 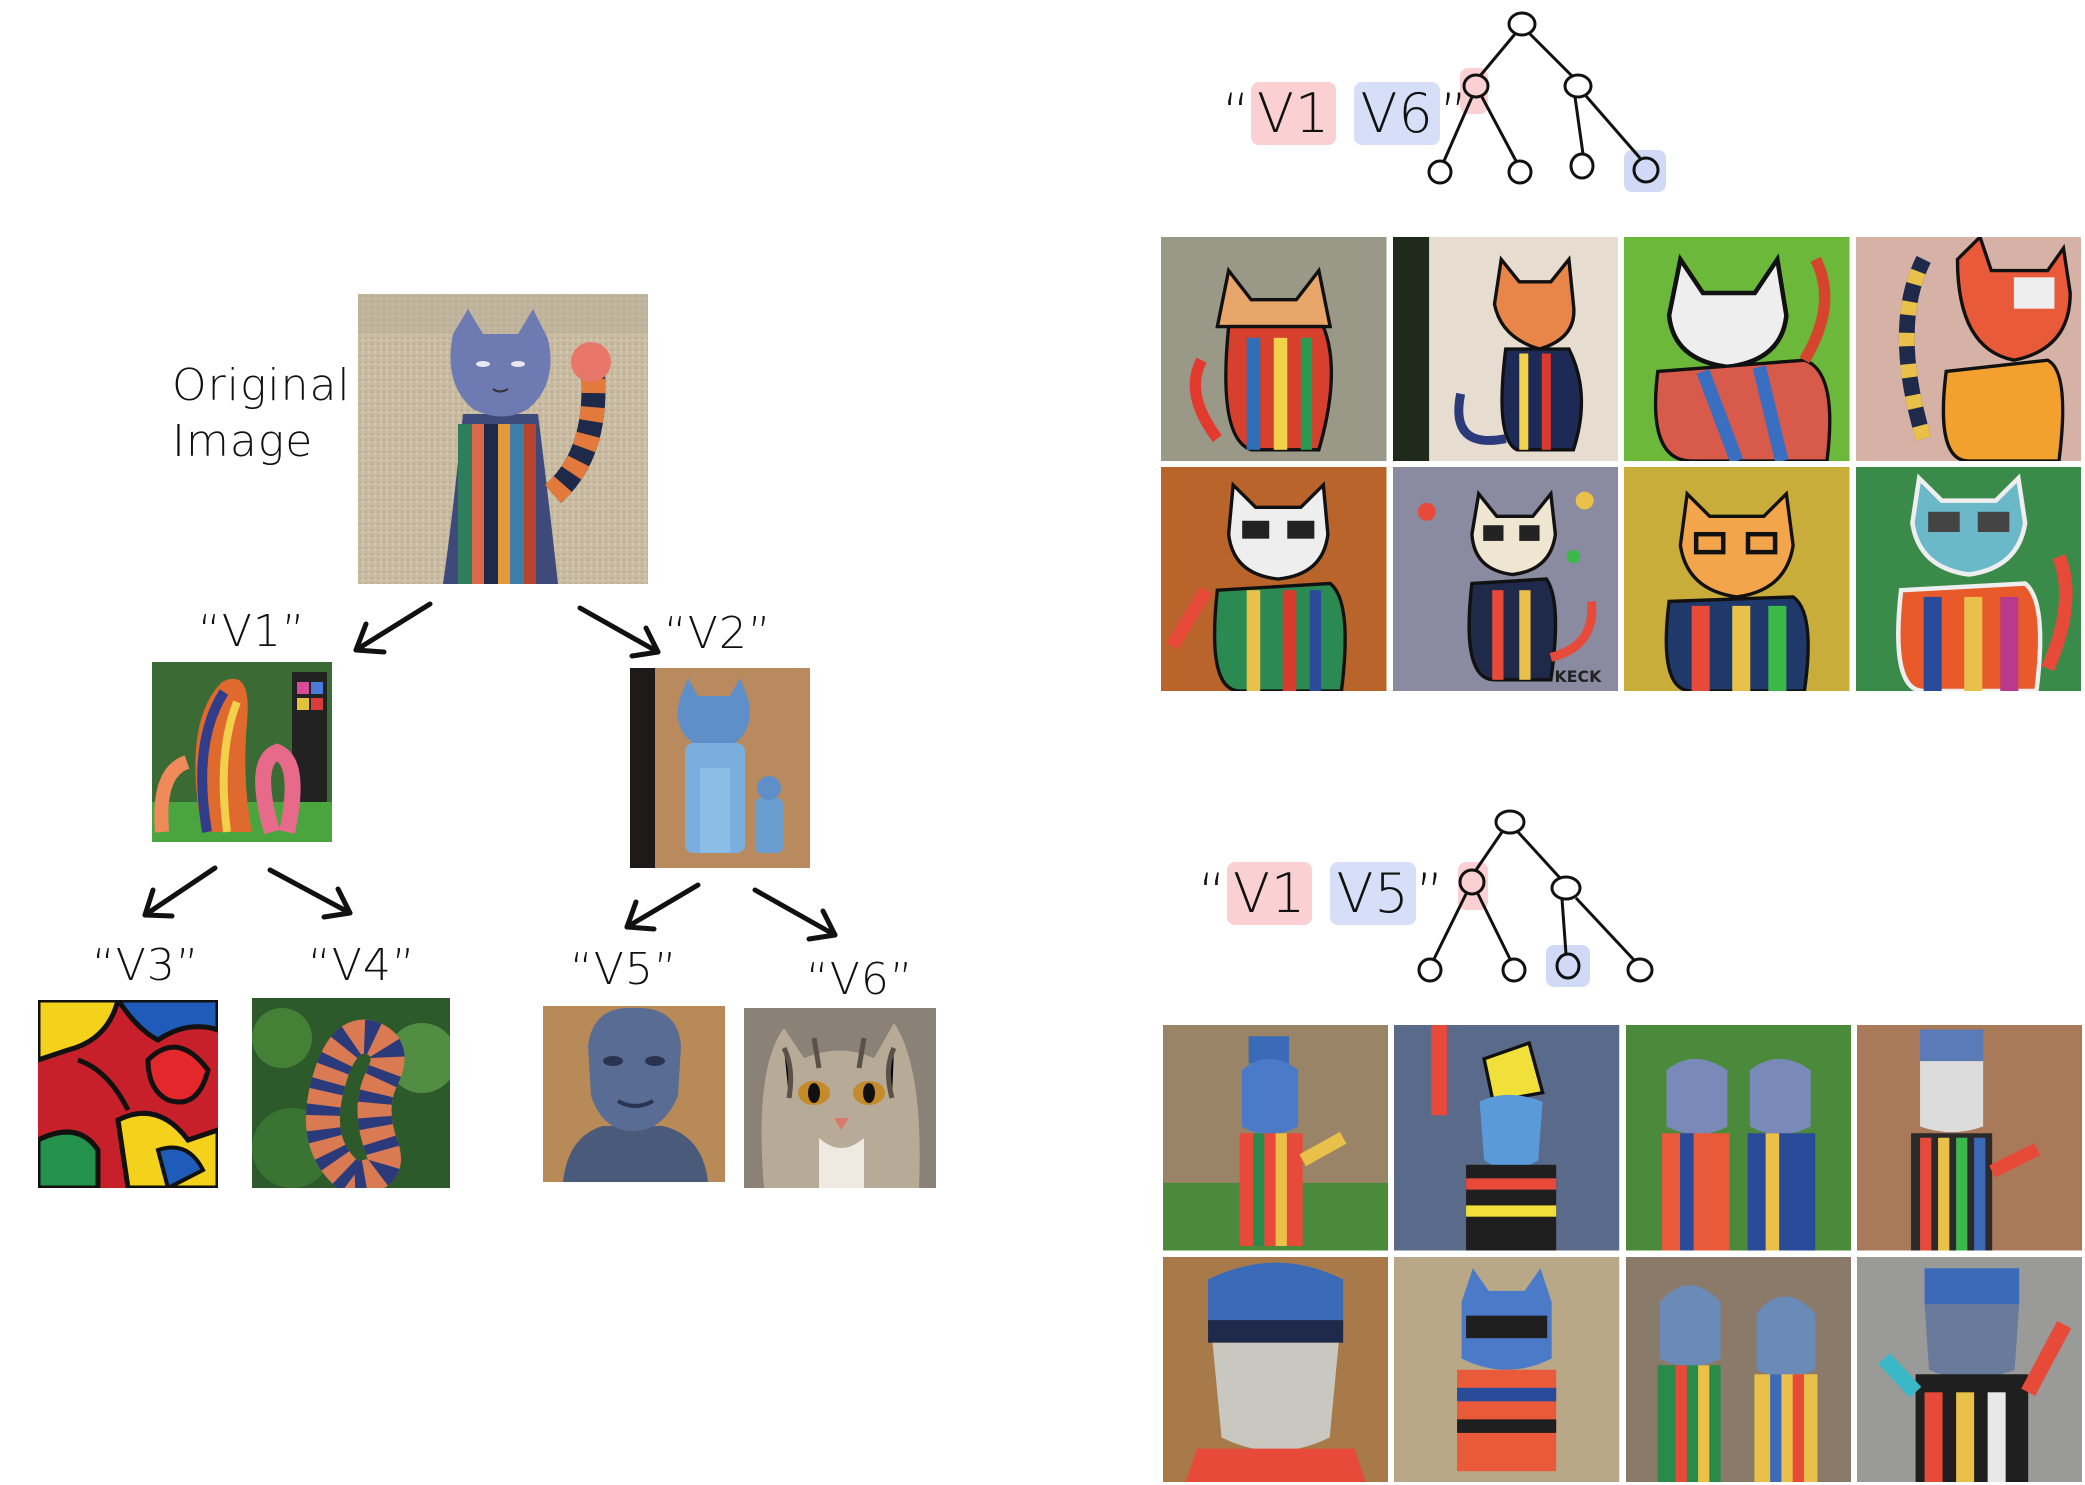 What do you see at coordinates (634, 1094) in the screenshot?
I see `v5-image` at bounding box center [634, 1094].